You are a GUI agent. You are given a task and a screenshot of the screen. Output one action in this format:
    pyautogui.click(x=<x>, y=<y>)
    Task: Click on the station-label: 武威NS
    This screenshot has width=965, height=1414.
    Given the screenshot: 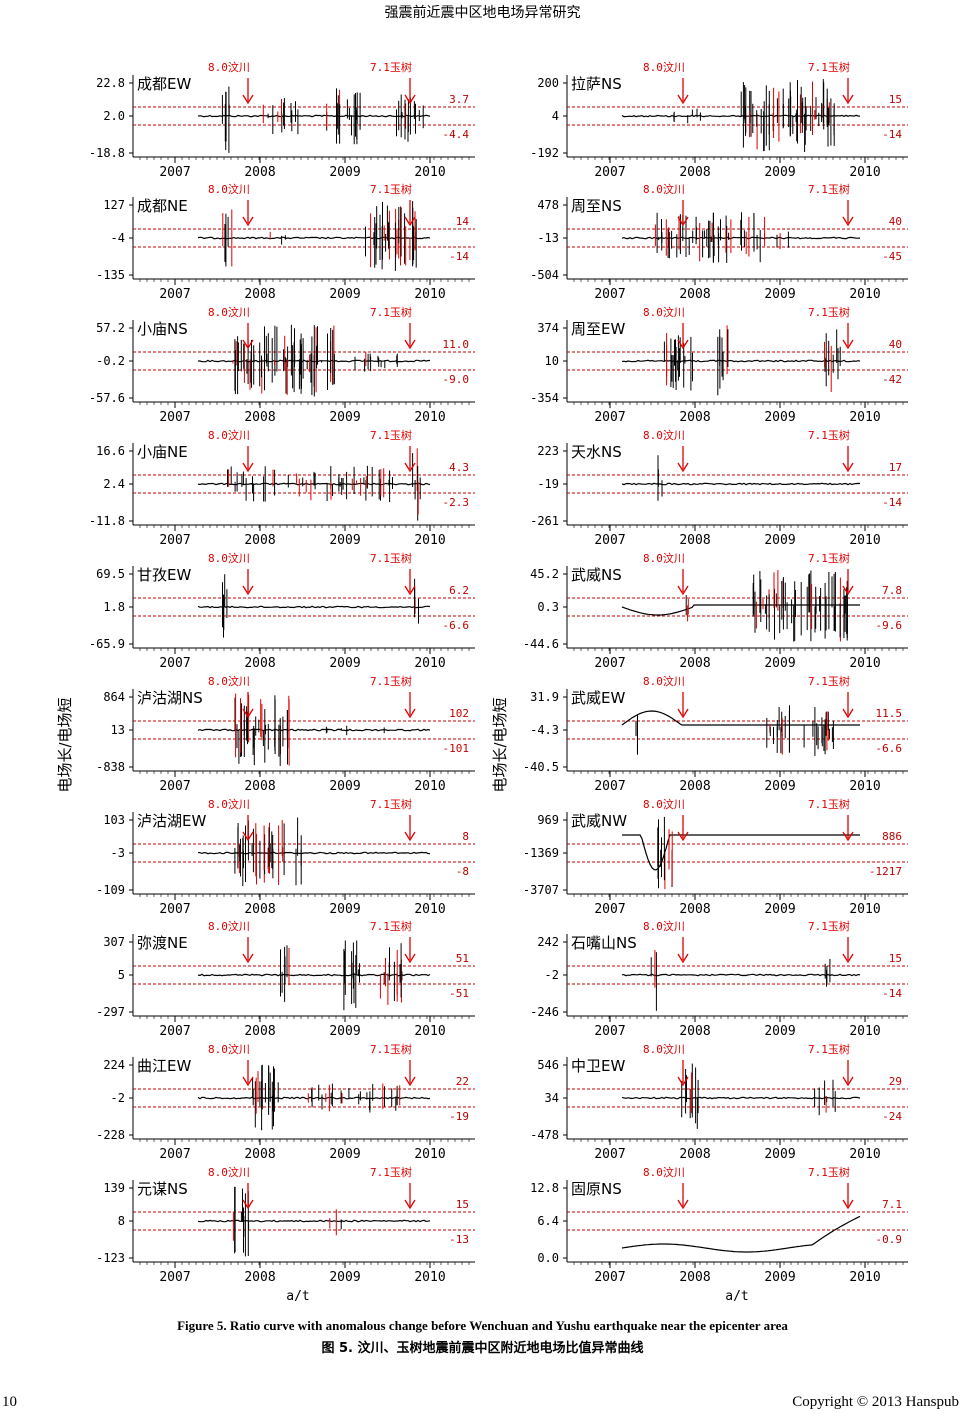 What is the action you would take?
    pyautogui.click(x=596, y=575)
    